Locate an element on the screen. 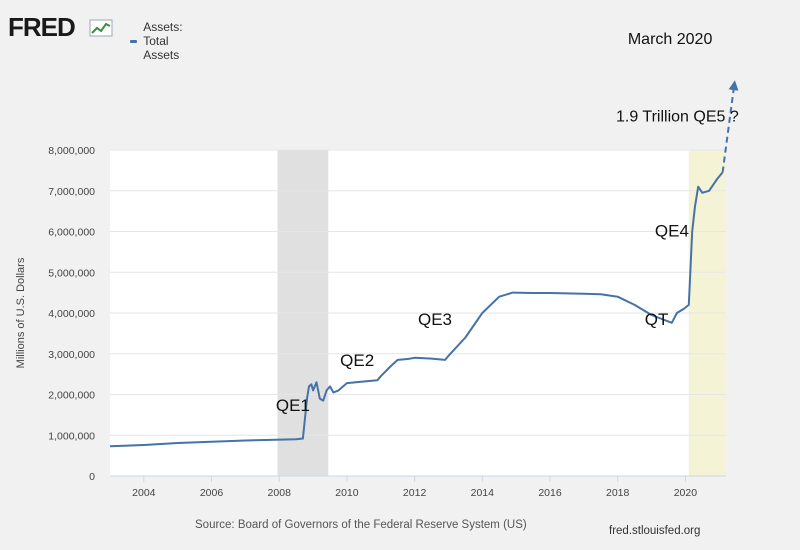 This screenshot has width=800, height=550. fred-logo-text: FRED is located at coordinates (41, 27).